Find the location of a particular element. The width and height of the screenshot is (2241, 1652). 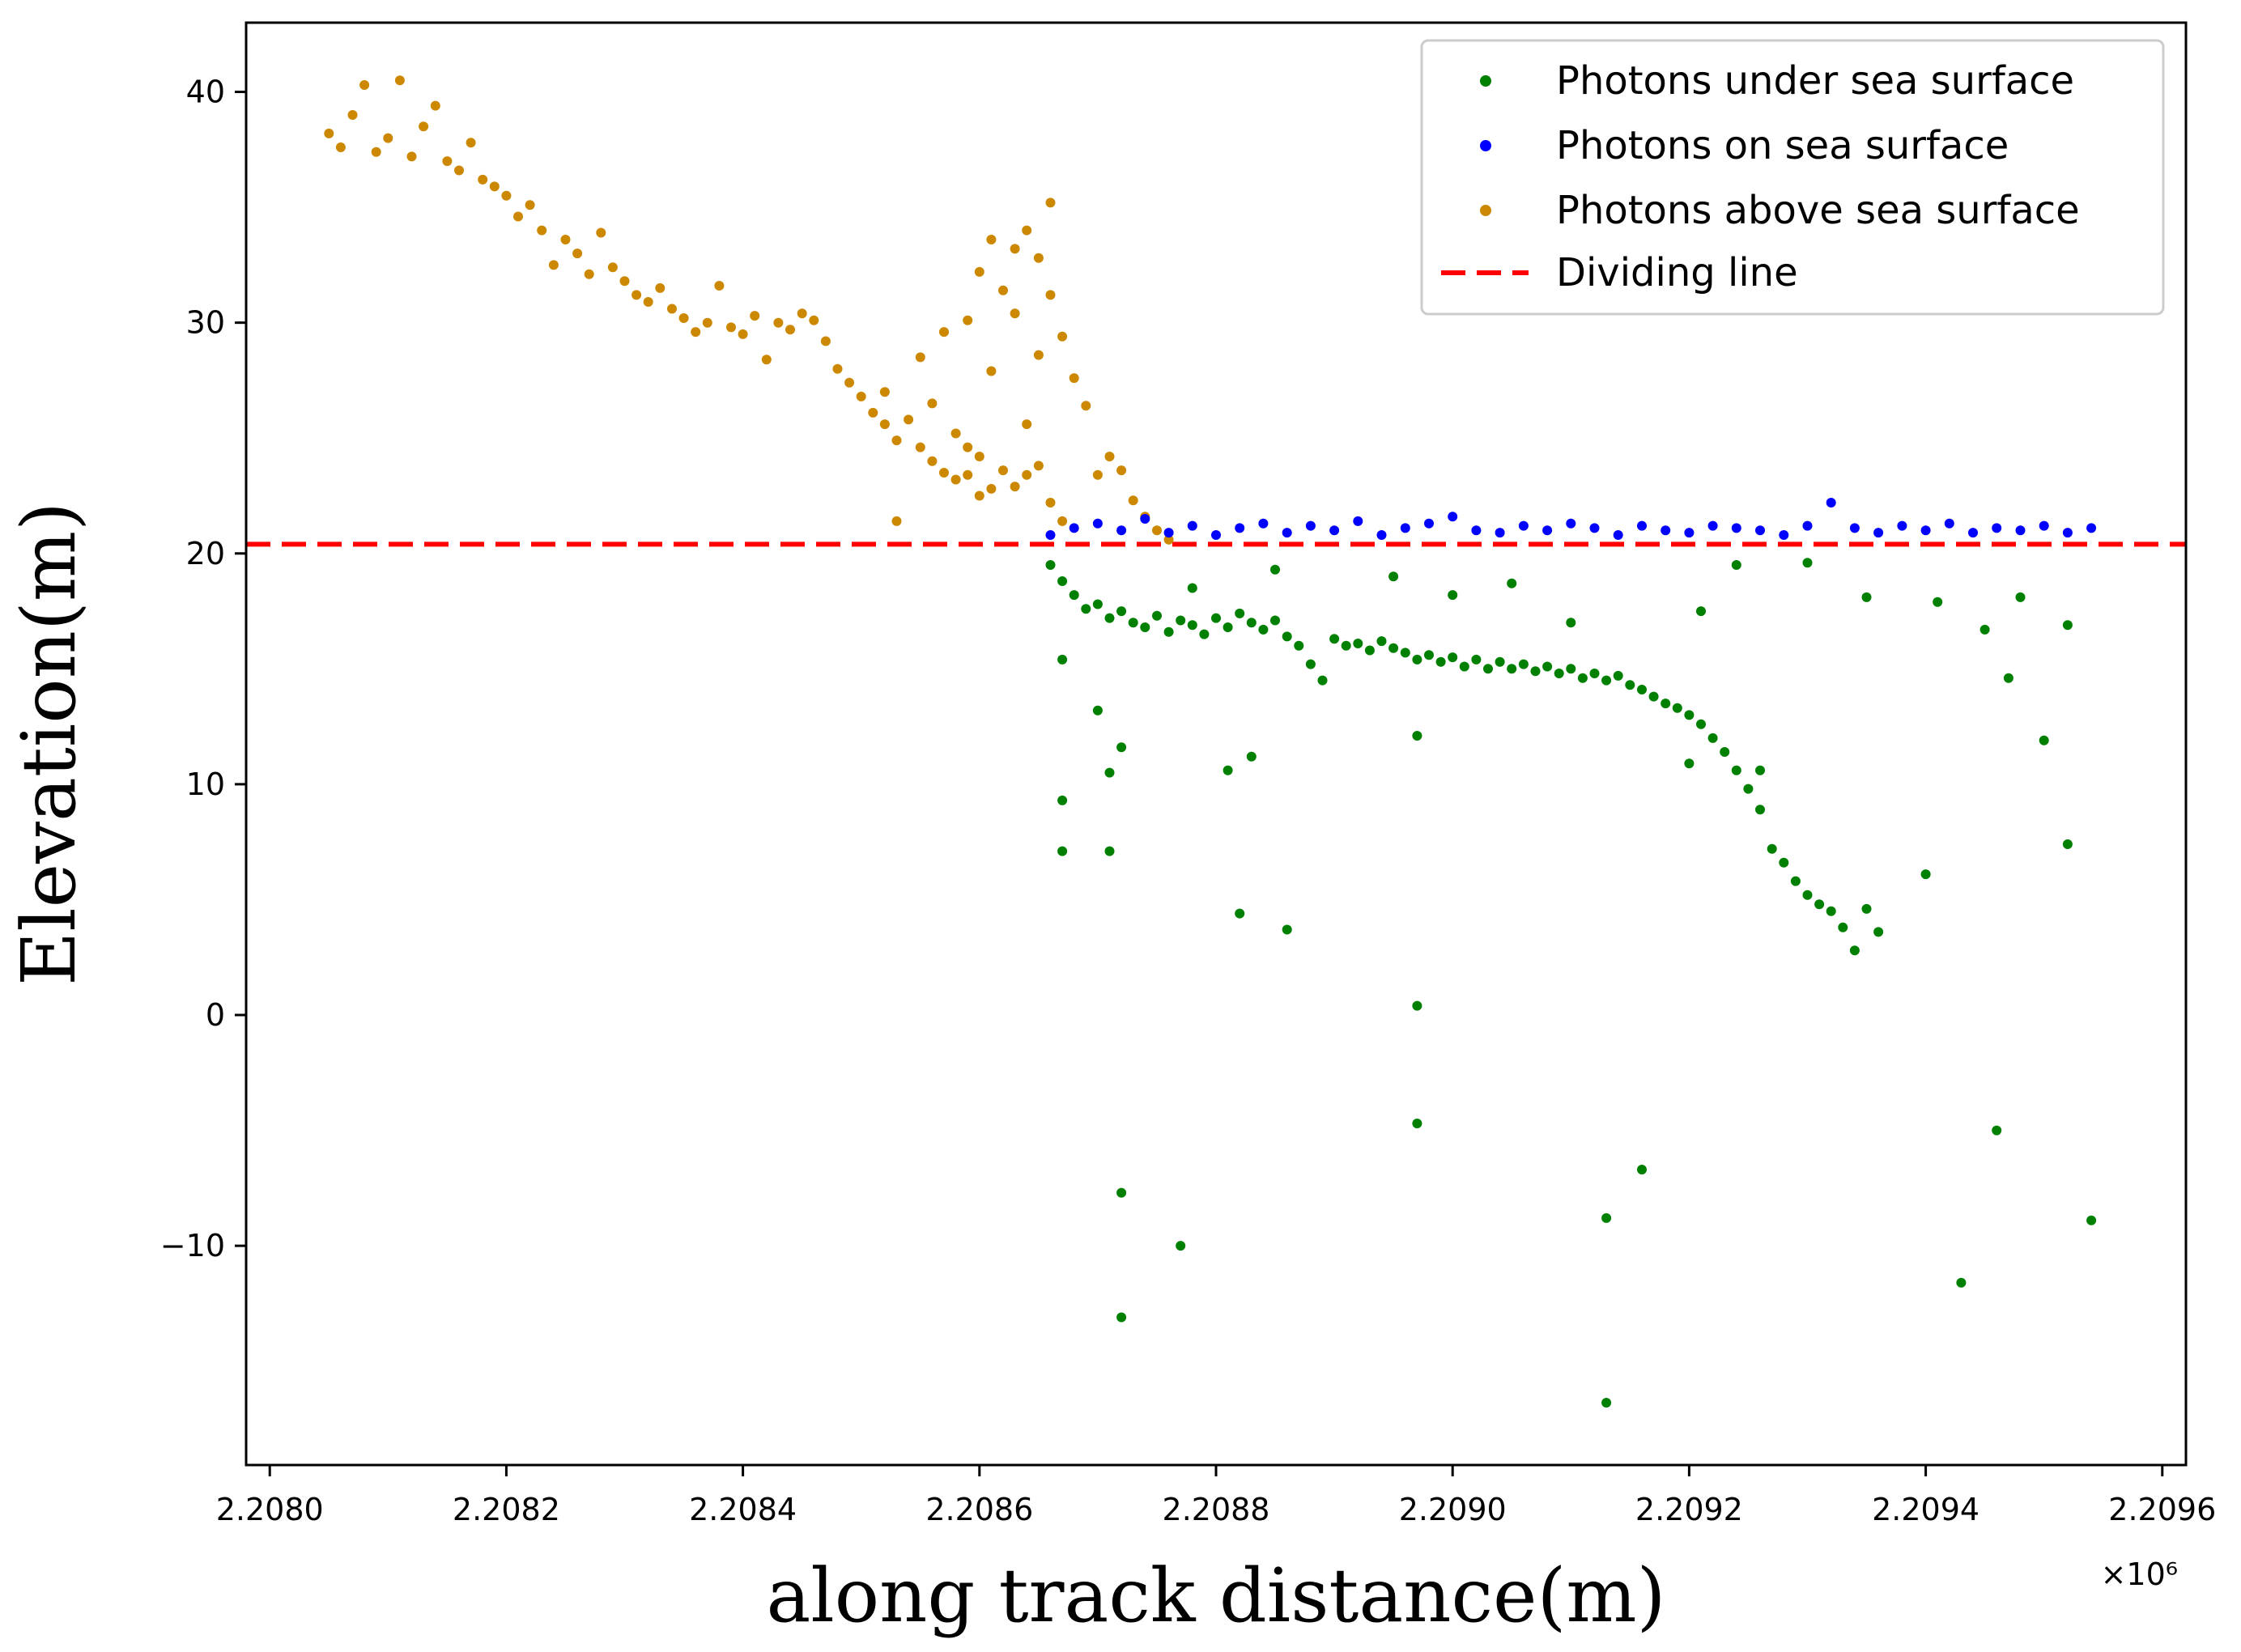

legend-marker-above is located at coordinates (1485, 211).